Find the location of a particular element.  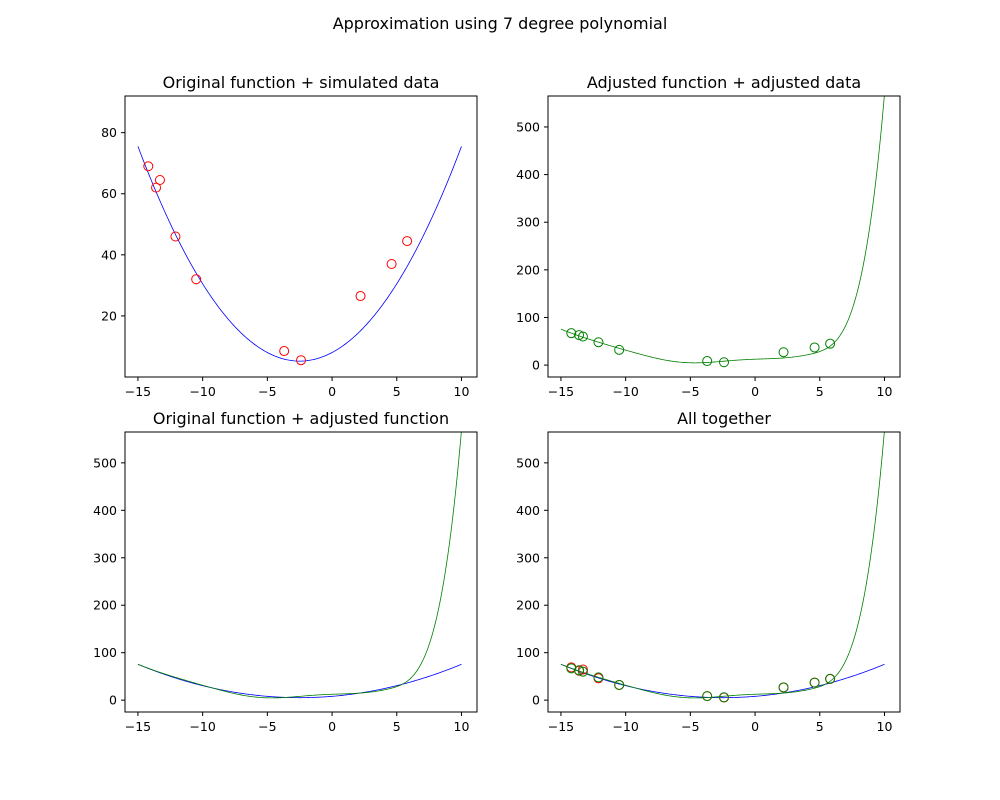

y-tick-label: 40 is located at coordinates (109, 254).